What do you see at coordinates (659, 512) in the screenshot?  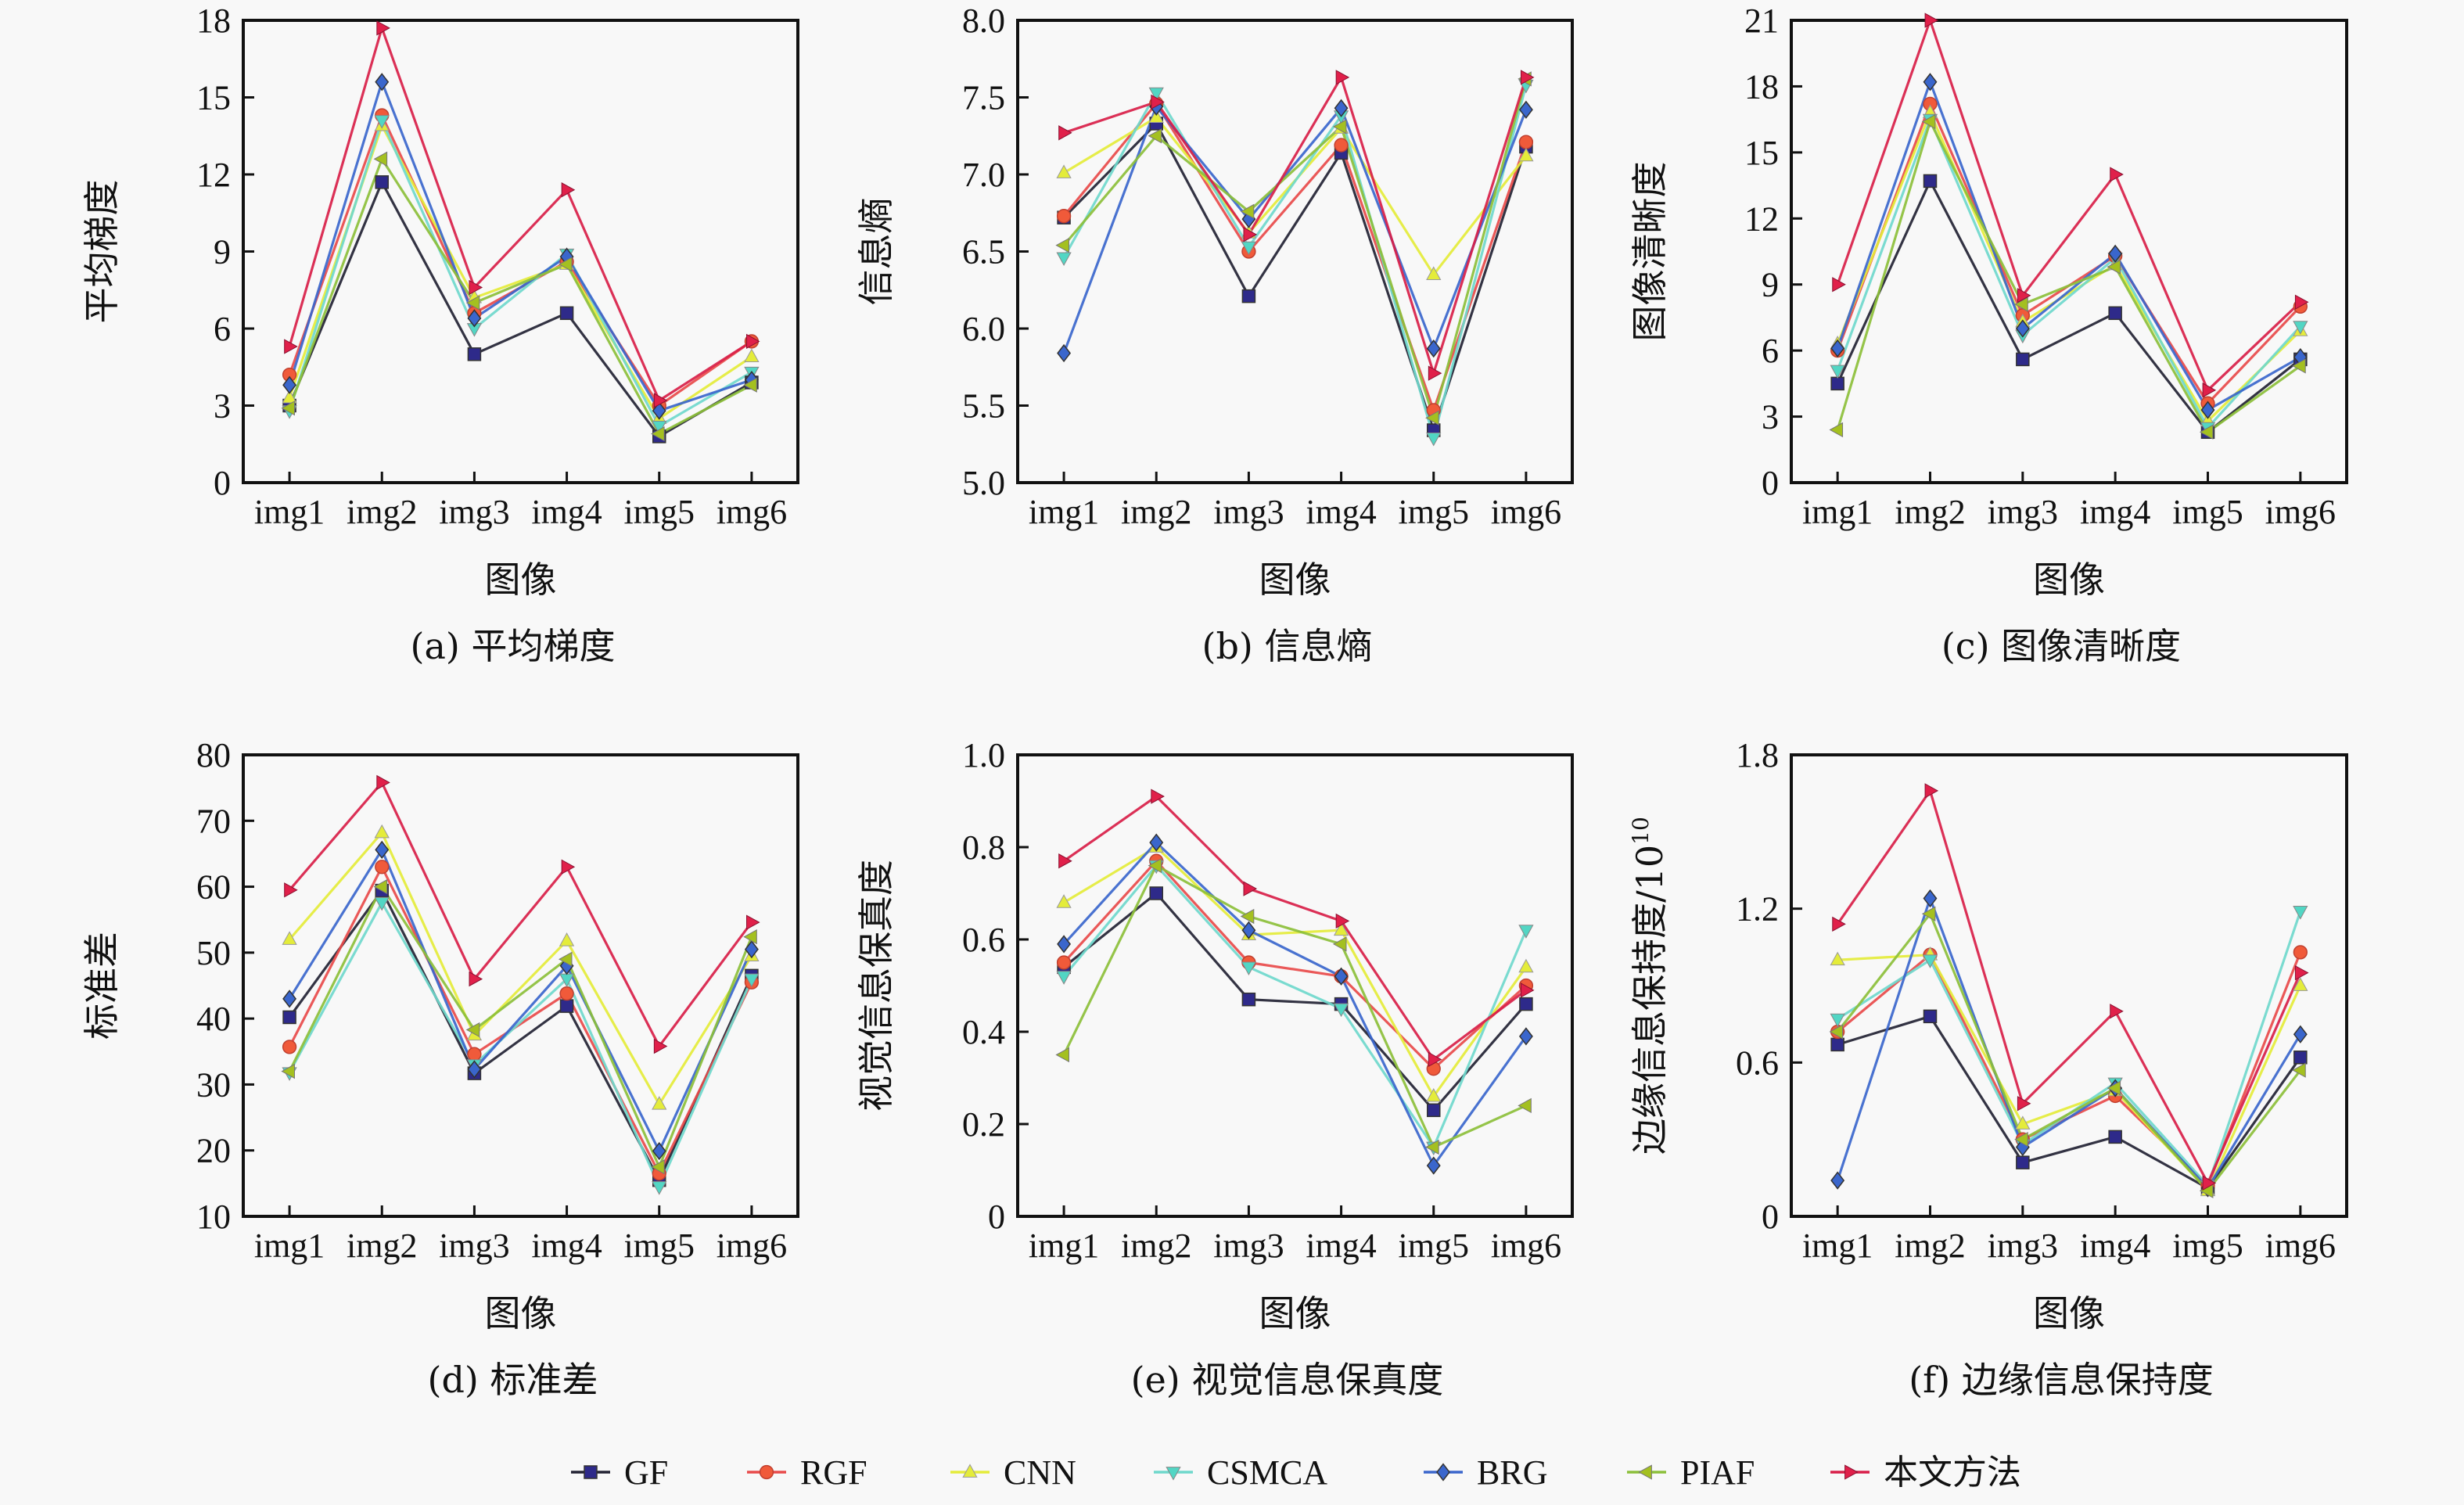 I see `x-tick-label: img5` at bounding box center [659, 512].